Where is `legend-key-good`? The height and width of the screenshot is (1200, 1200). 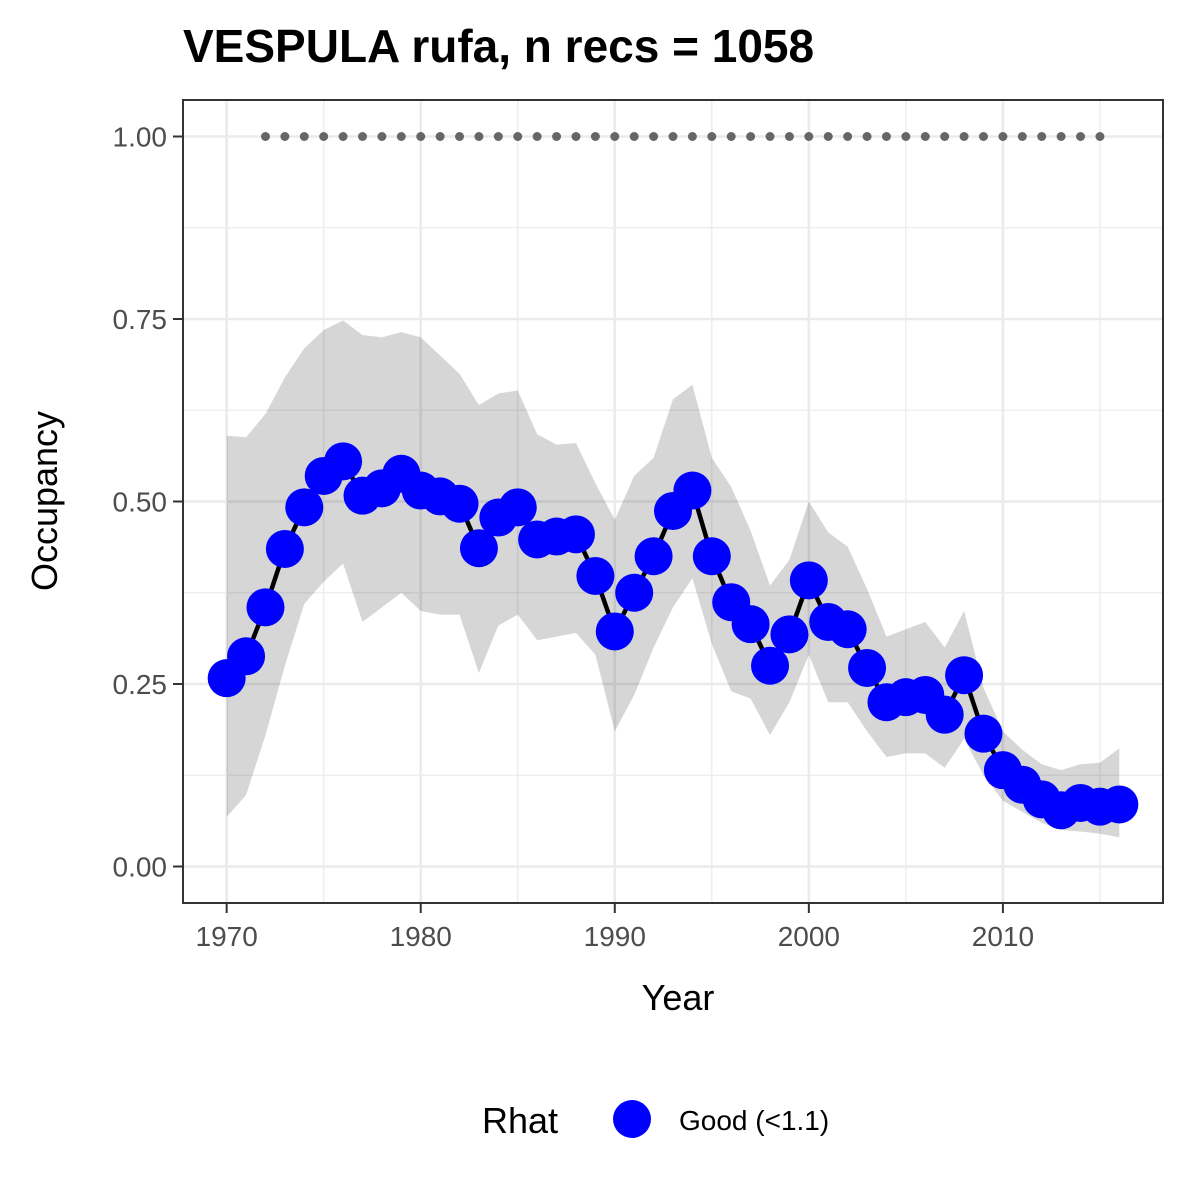 legend-key-good is located at coordinates (632, 1119).